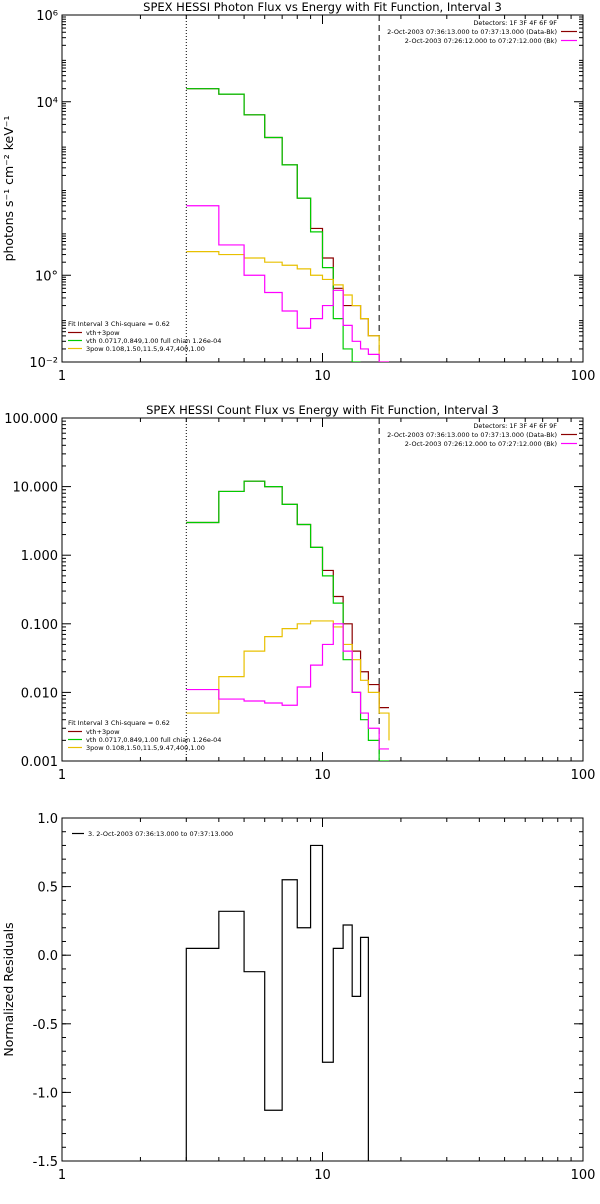 The height and width of the screenshot is (1204, 600). I want to click on y-tick-label: 10⁻², so click(43, 363).